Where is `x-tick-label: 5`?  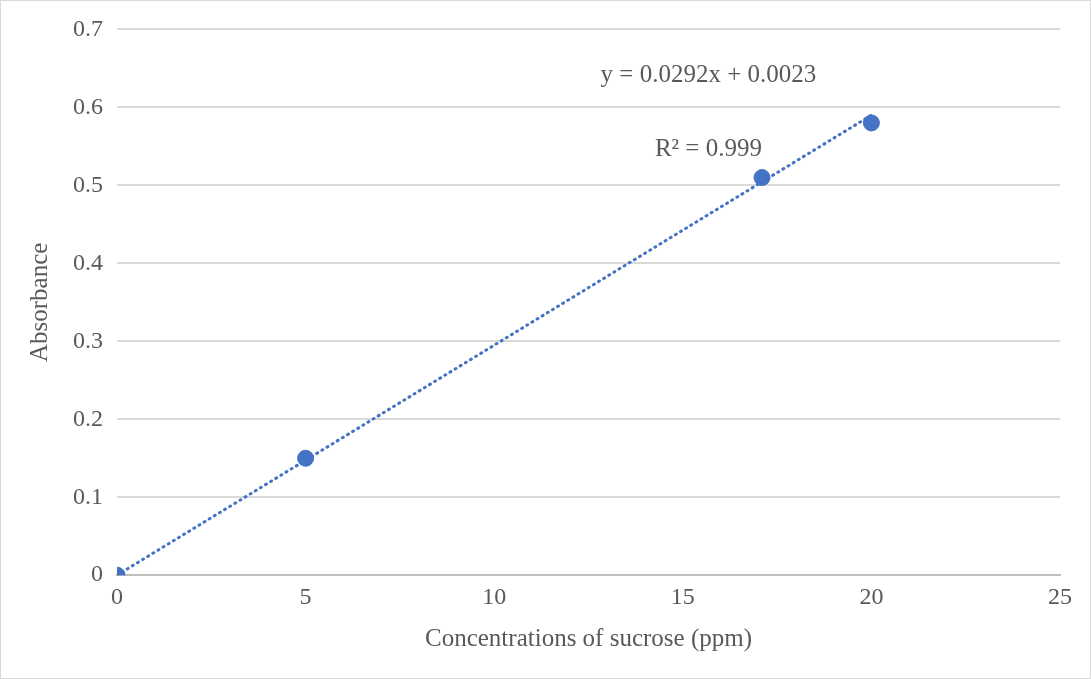
x-tick-label: 5 is located at coordinates (305, 595).